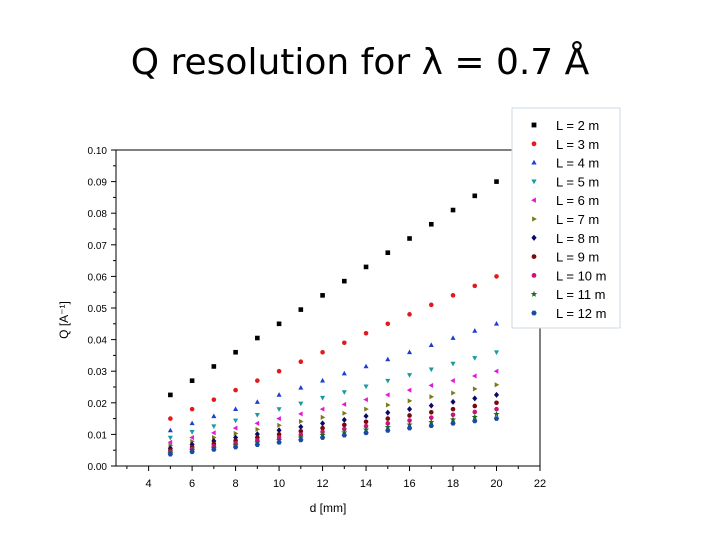 This screenshot has width=720, height=540. I want to click on x-tick-label: 12, so click(322, 484).